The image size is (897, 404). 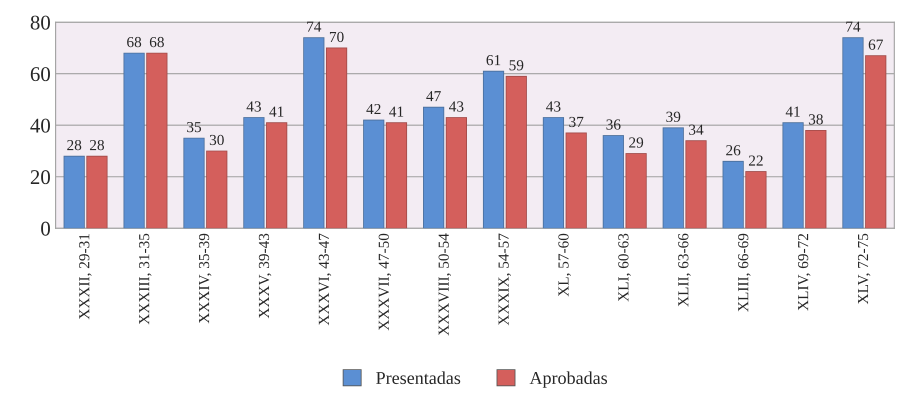 I want to click on y-tick-label: 0, so click(x=45, y=229).